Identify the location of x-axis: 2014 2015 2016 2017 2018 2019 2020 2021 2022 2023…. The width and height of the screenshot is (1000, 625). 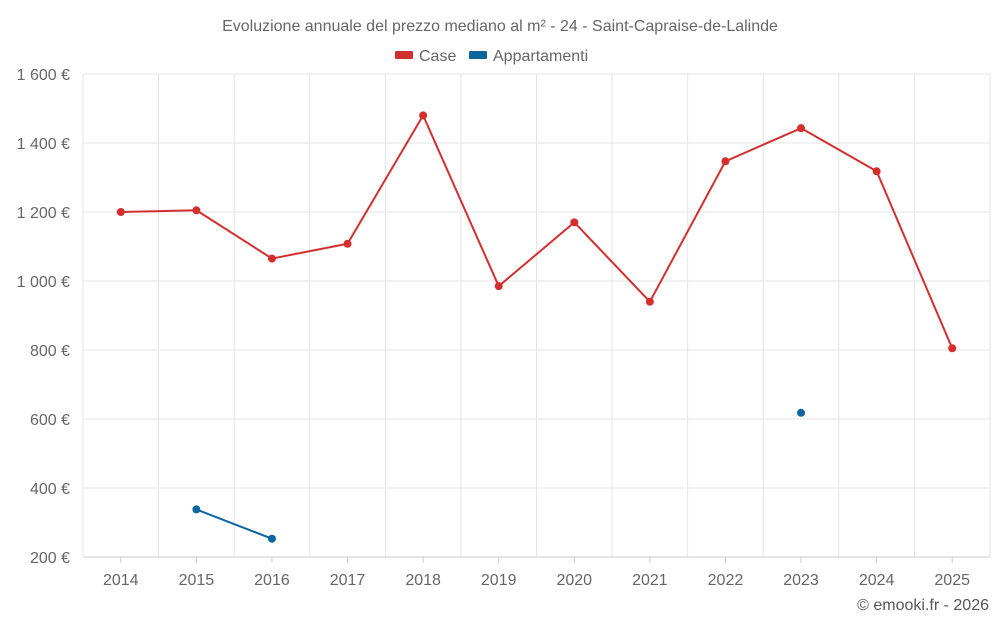
(536, 572).